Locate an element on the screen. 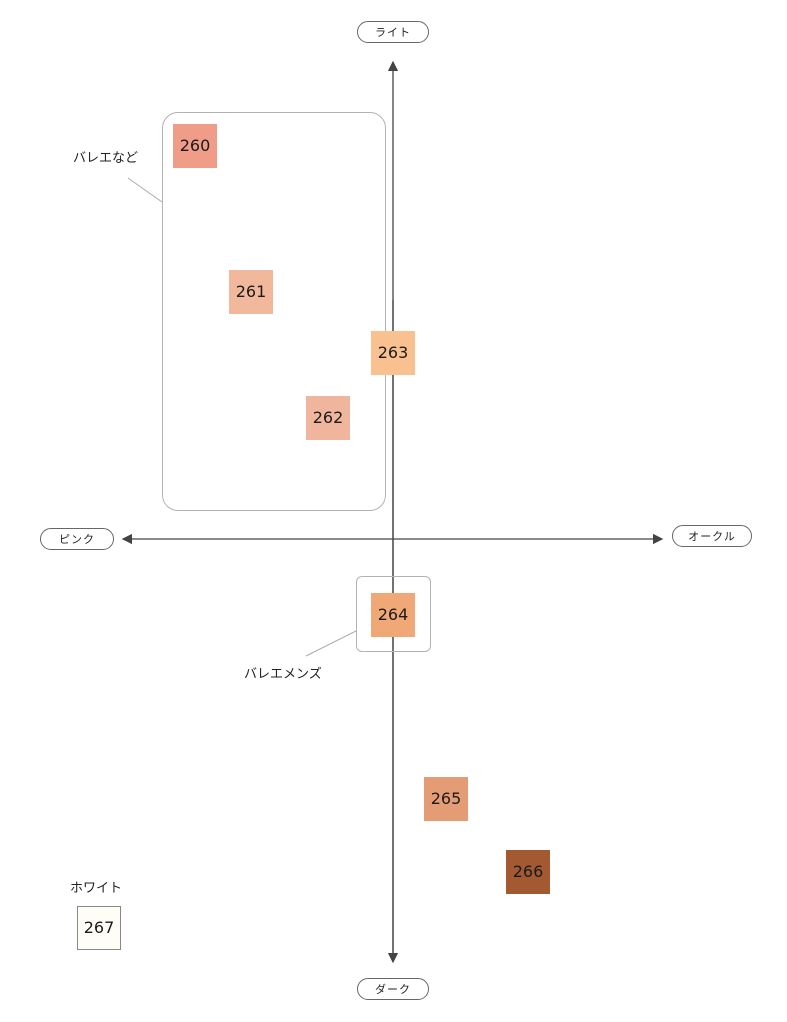  swatch-267: 267 is located at coordinates (99, 928).